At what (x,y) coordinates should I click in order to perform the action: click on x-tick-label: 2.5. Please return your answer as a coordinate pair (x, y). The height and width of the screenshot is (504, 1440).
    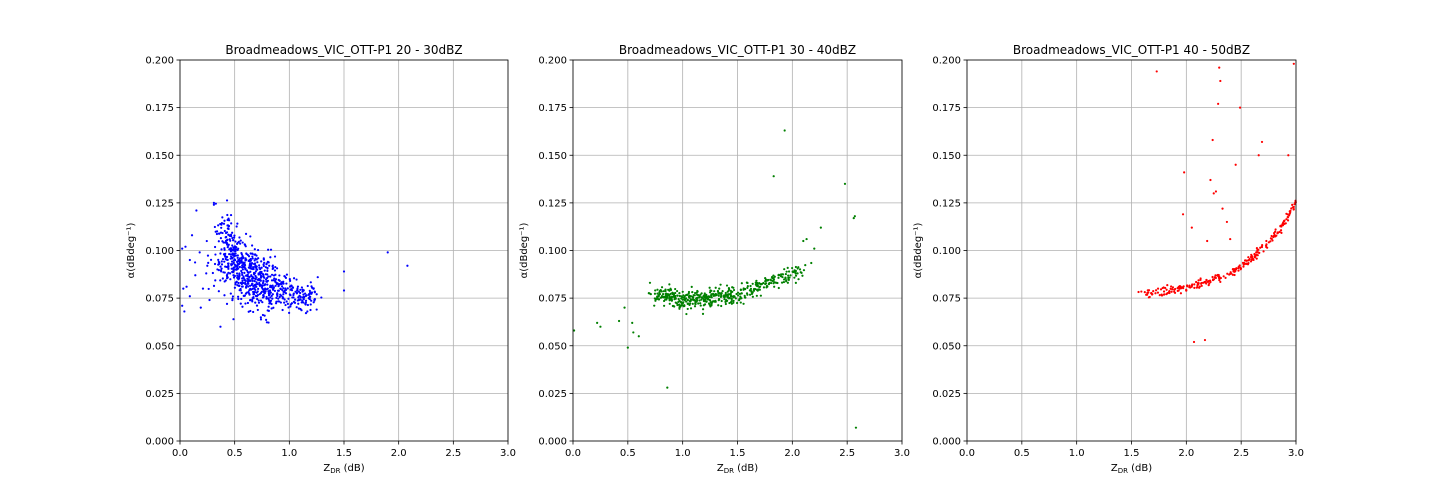
    Looking at the image, I should click on (453, 453).